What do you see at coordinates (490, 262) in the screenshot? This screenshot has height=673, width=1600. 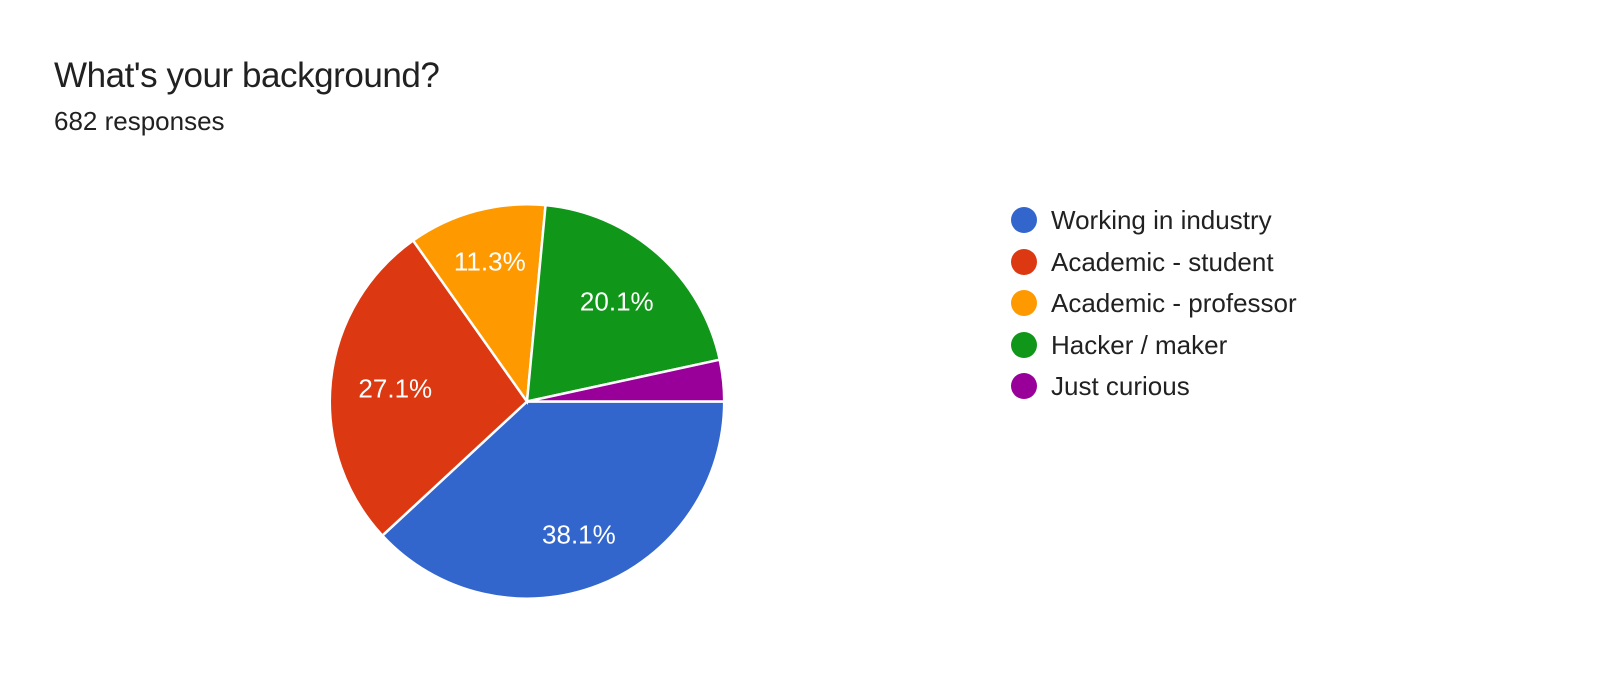 I see `svg-text: 11.3%` at bounding box center [490, 262].